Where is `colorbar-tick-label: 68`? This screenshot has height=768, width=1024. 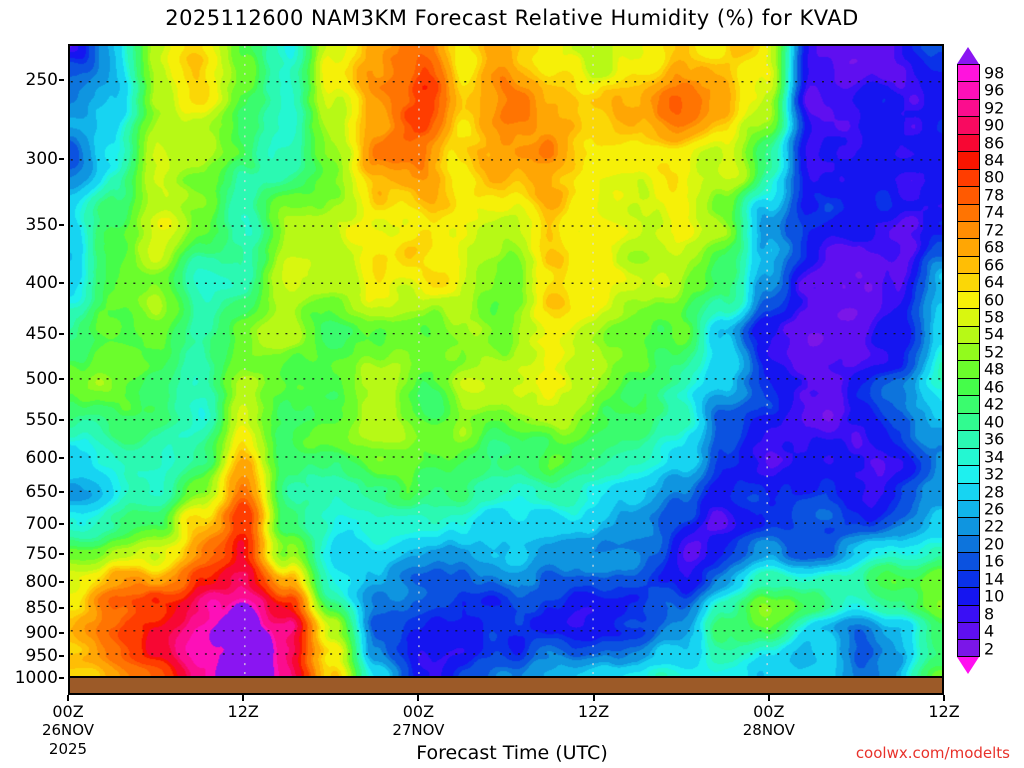
colorbar-tick-label: 68 is located at coordinates (994, 247).